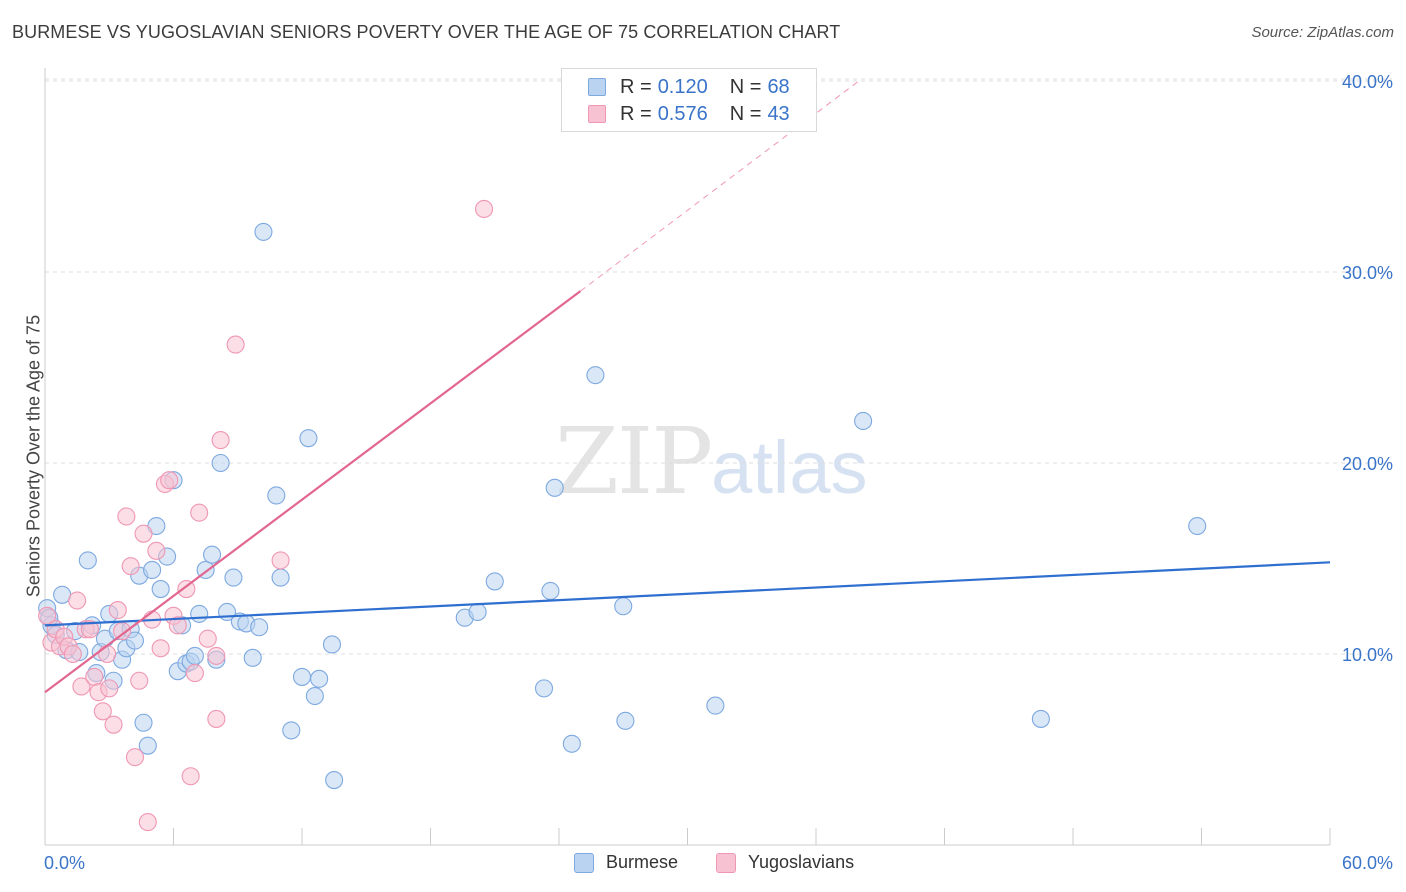 The image size is (1406, 892). What do you see at coordinates (703, 864) in the screenshot?
I see `series-legend: Burmese Yugoslavians` at bounding box center [703, 864].